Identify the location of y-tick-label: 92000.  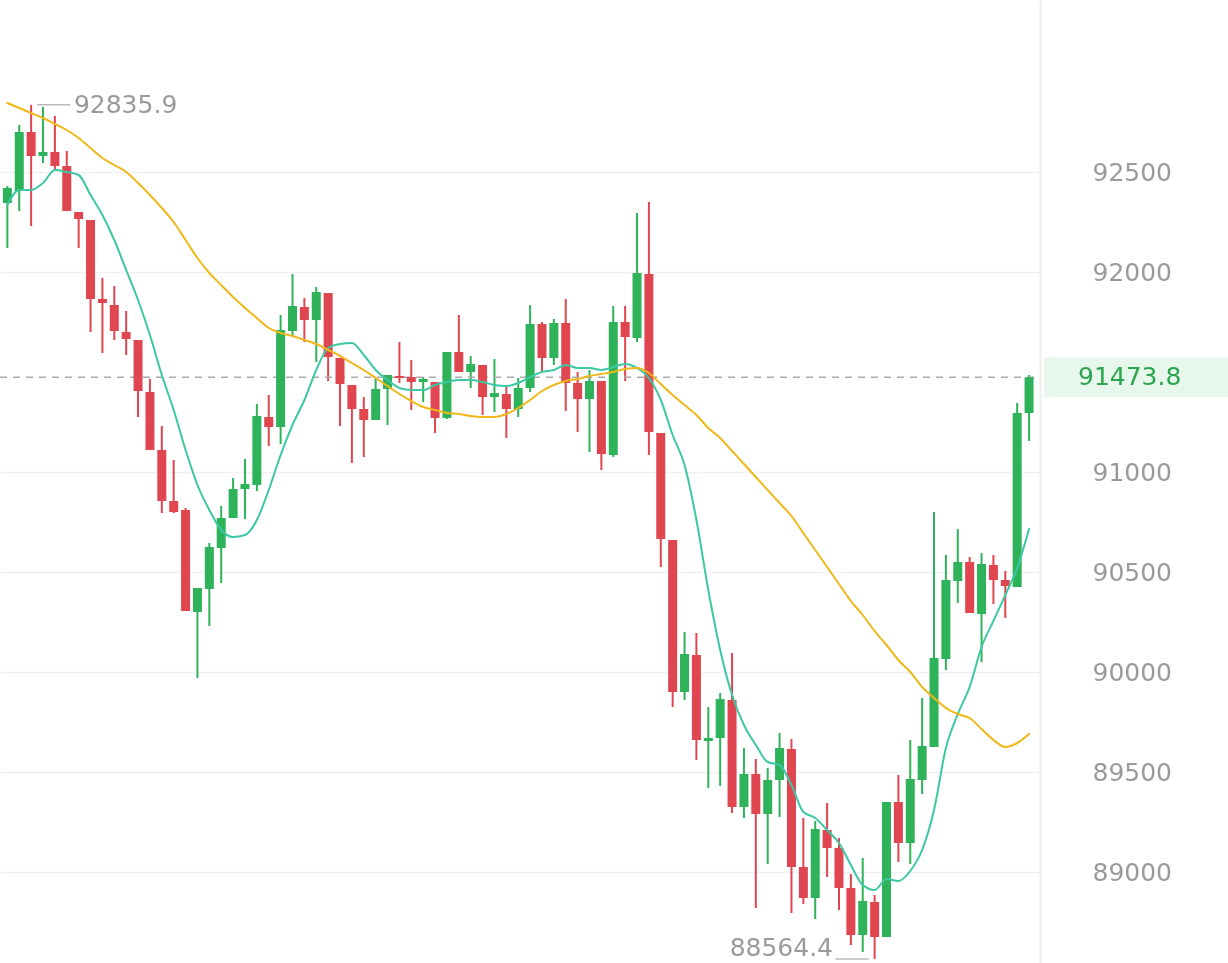
(1132, 272).